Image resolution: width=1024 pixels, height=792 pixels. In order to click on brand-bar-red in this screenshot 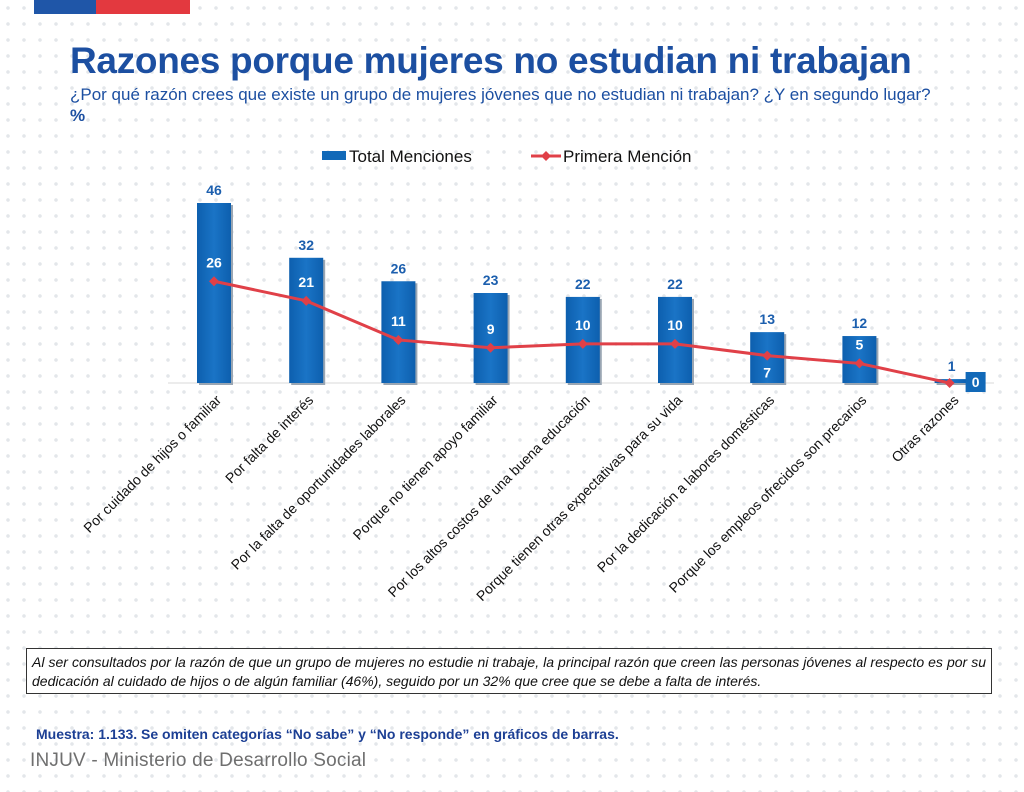, I will do `click(143, 7)`.